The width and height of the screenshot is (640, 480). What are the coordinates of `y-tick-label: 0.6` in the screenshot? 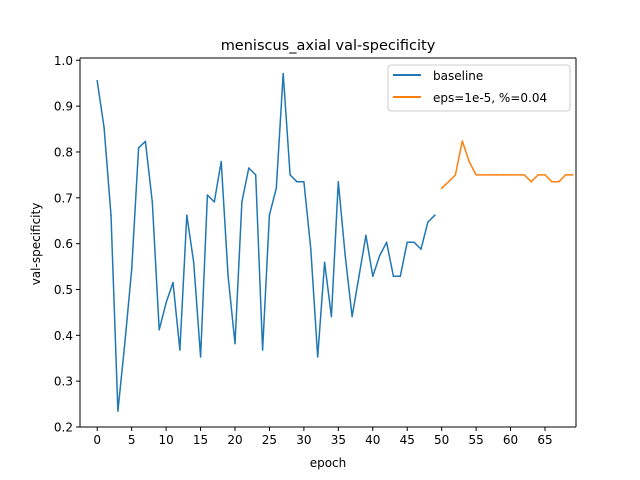 It's located at (63, 244).